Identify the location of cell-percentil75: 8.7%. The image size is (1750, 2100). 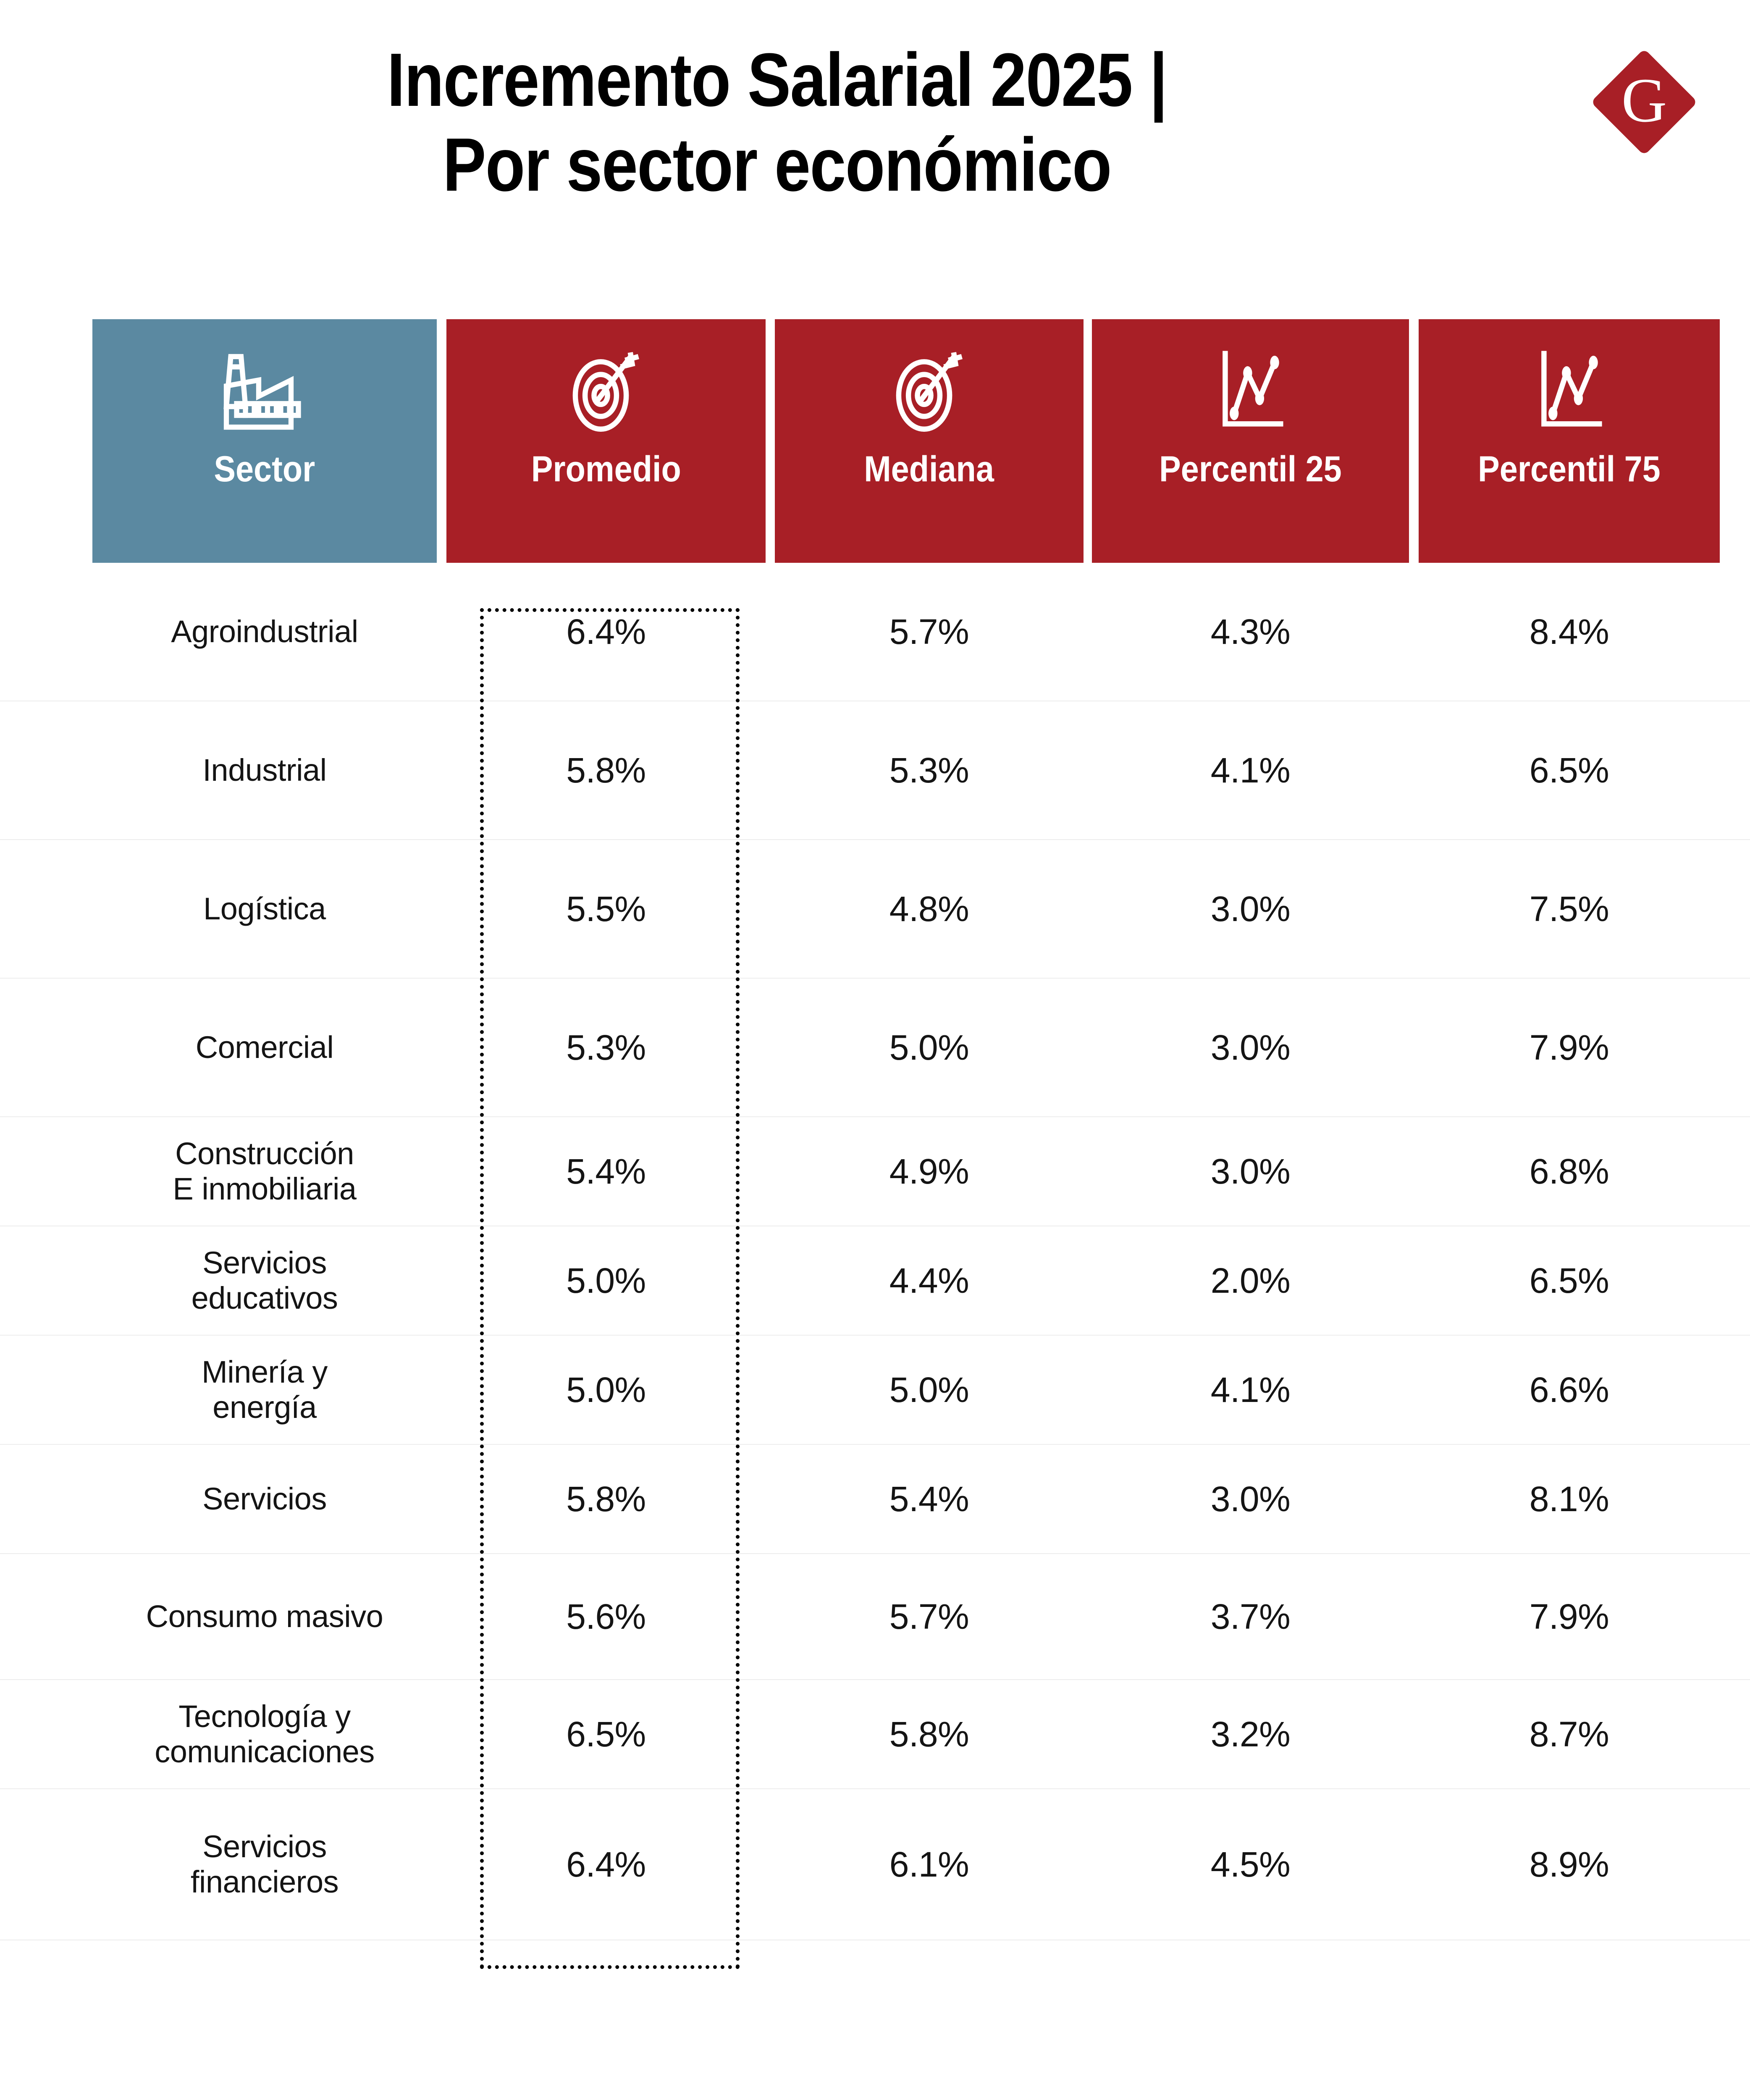
(1569, 1734).